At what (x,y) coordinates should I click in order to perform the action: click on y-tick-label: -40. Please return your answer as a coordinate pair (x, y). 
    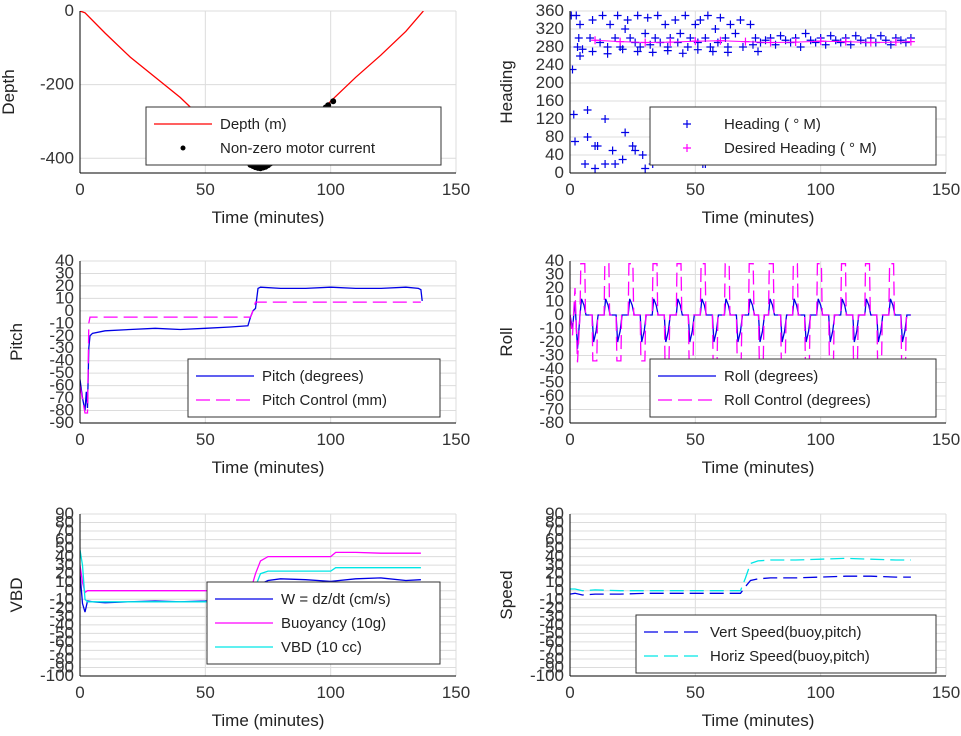
    Looking at the image, I should click on (61, 360).